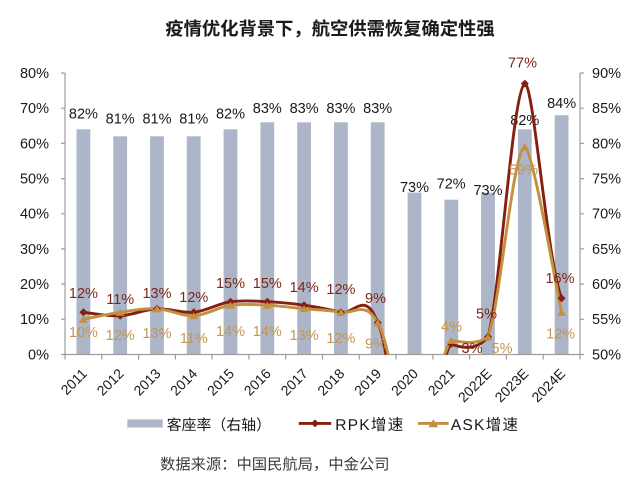 The width and height of the screenshot is (640, 479). I want to click on svg-text: 20%, so click(34, 285).